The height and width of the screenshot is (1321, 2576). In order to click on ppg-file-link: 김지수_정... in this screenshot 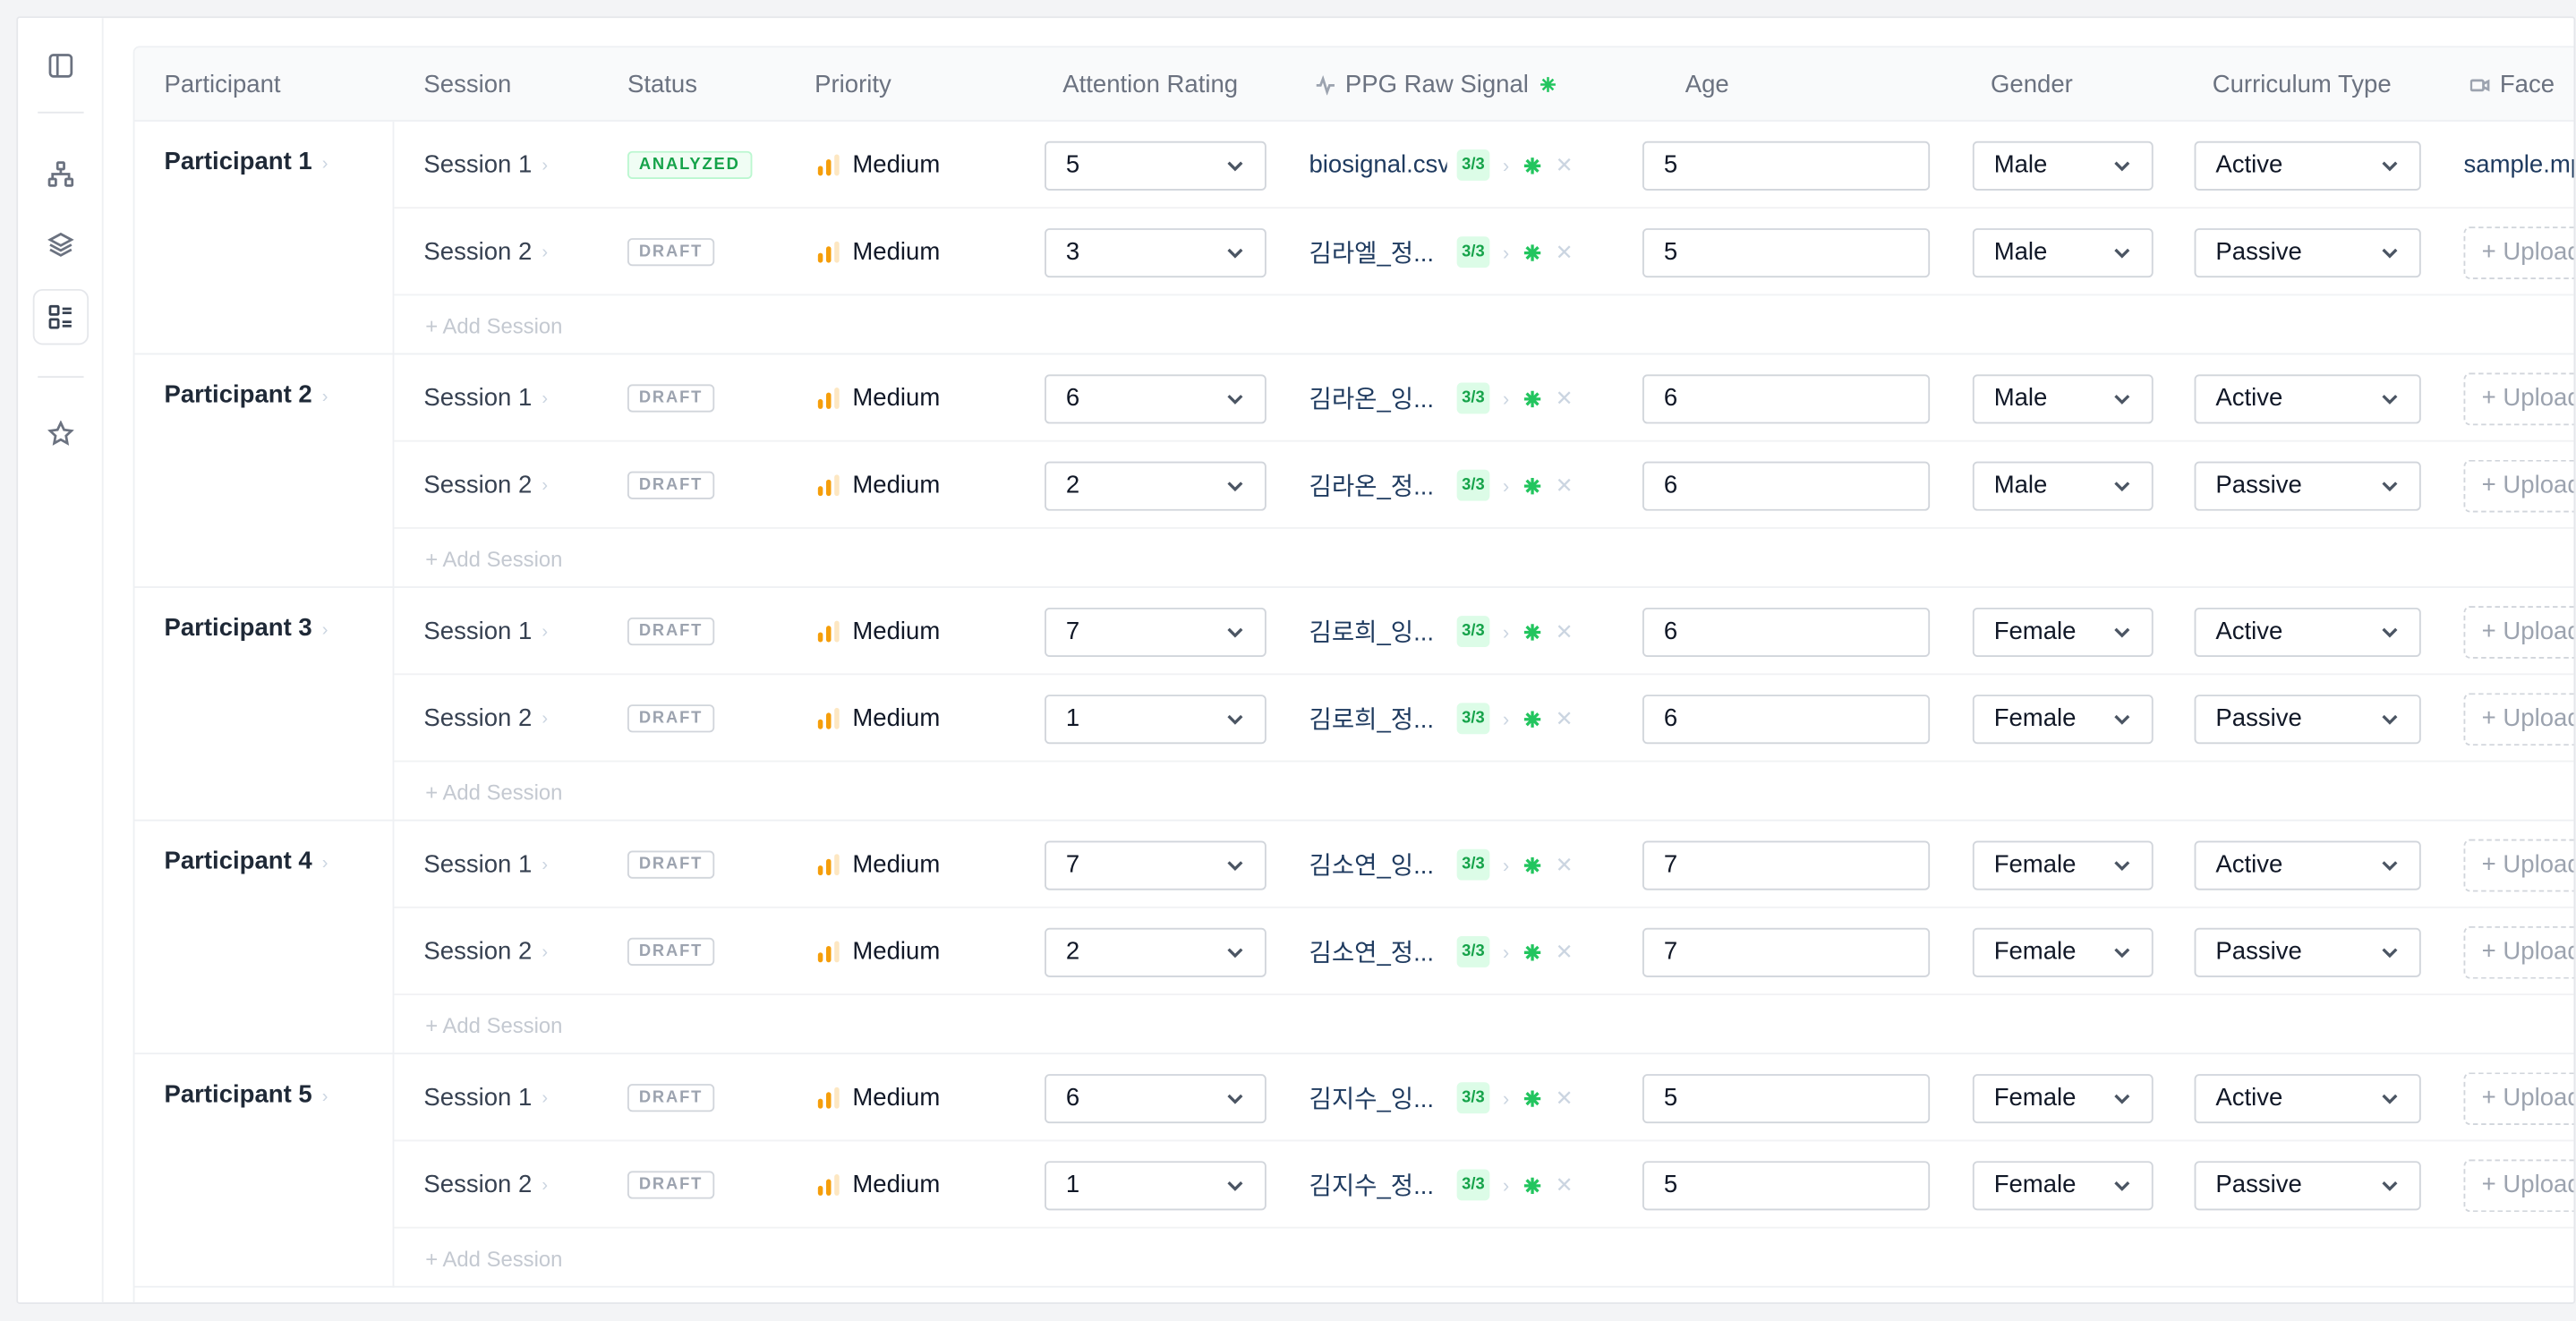, I will do `click(1372, 1186)`.